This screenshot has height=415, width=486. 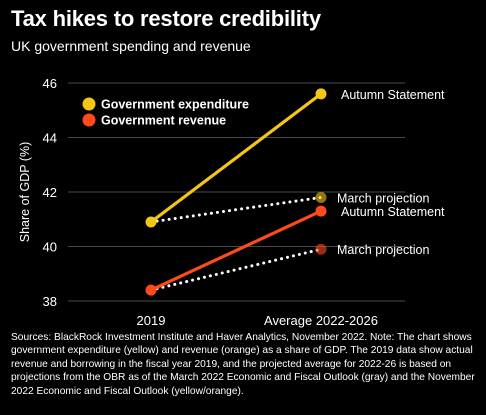 What do you see at coordinates (50, 247) in the screenshot?
I see `y-tick-label: 40` at bounding box center [50, 247].